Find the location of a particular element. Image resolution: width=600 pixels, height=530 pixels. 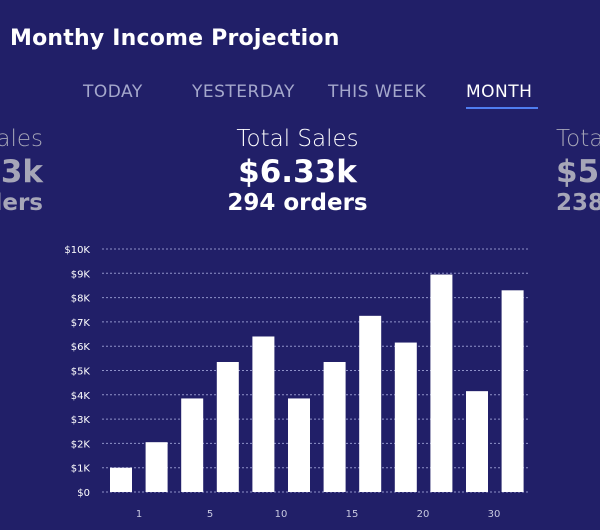

sales-card-orders: ders is located at coordinates (21, 203).